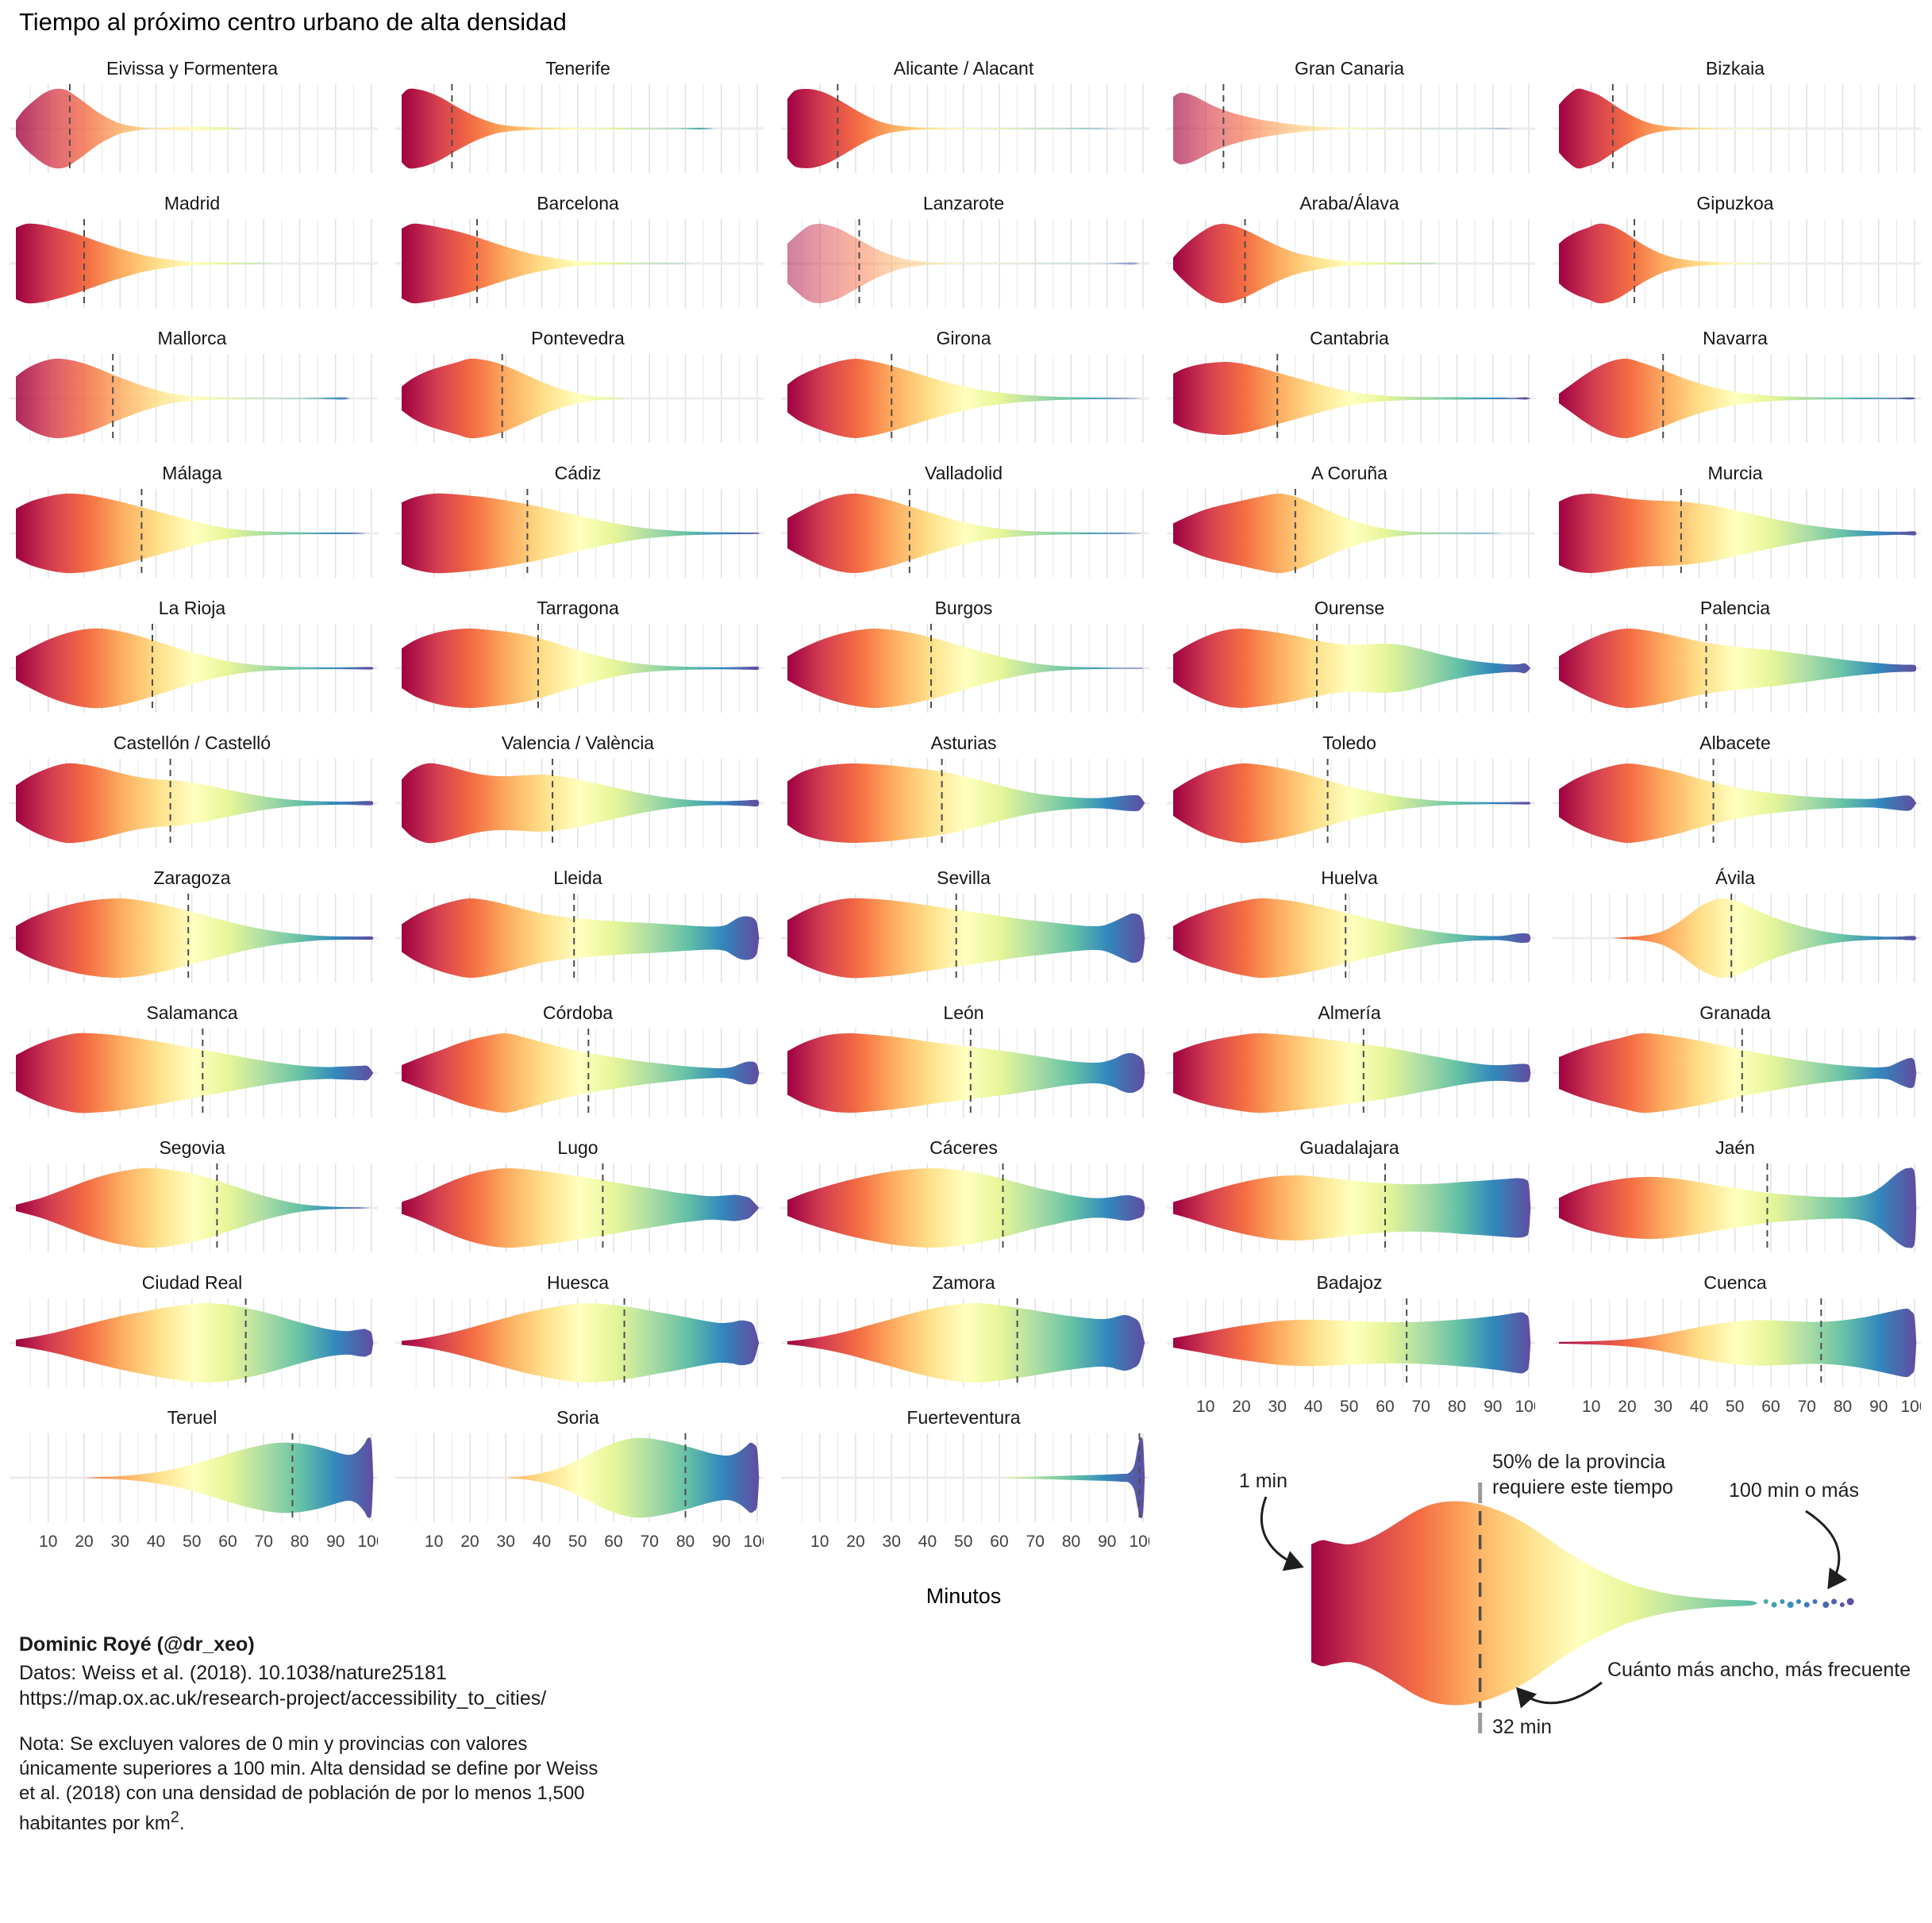 The height and width of the screenshot is (1923, 1932). What do you see at coordinates (1349, 68) in the screenshot?
I see `facet-title: Gran Canaria` at bounding box center [1349, 68].